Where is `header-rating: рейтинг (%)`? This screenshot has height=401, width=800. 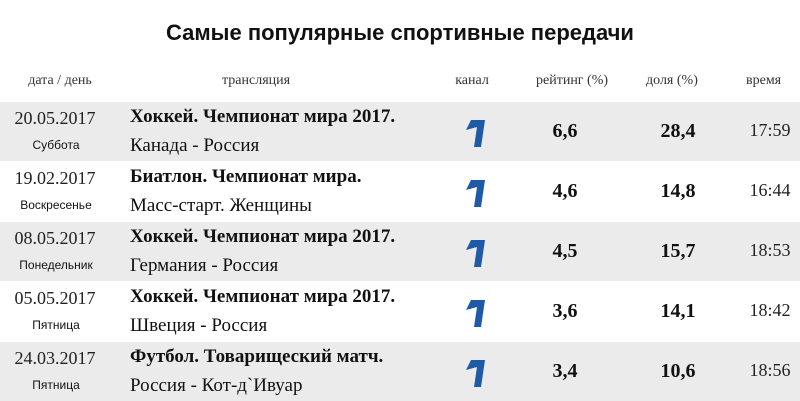 header-rating: рейтинг (%) is located at coordinates (572, 80).